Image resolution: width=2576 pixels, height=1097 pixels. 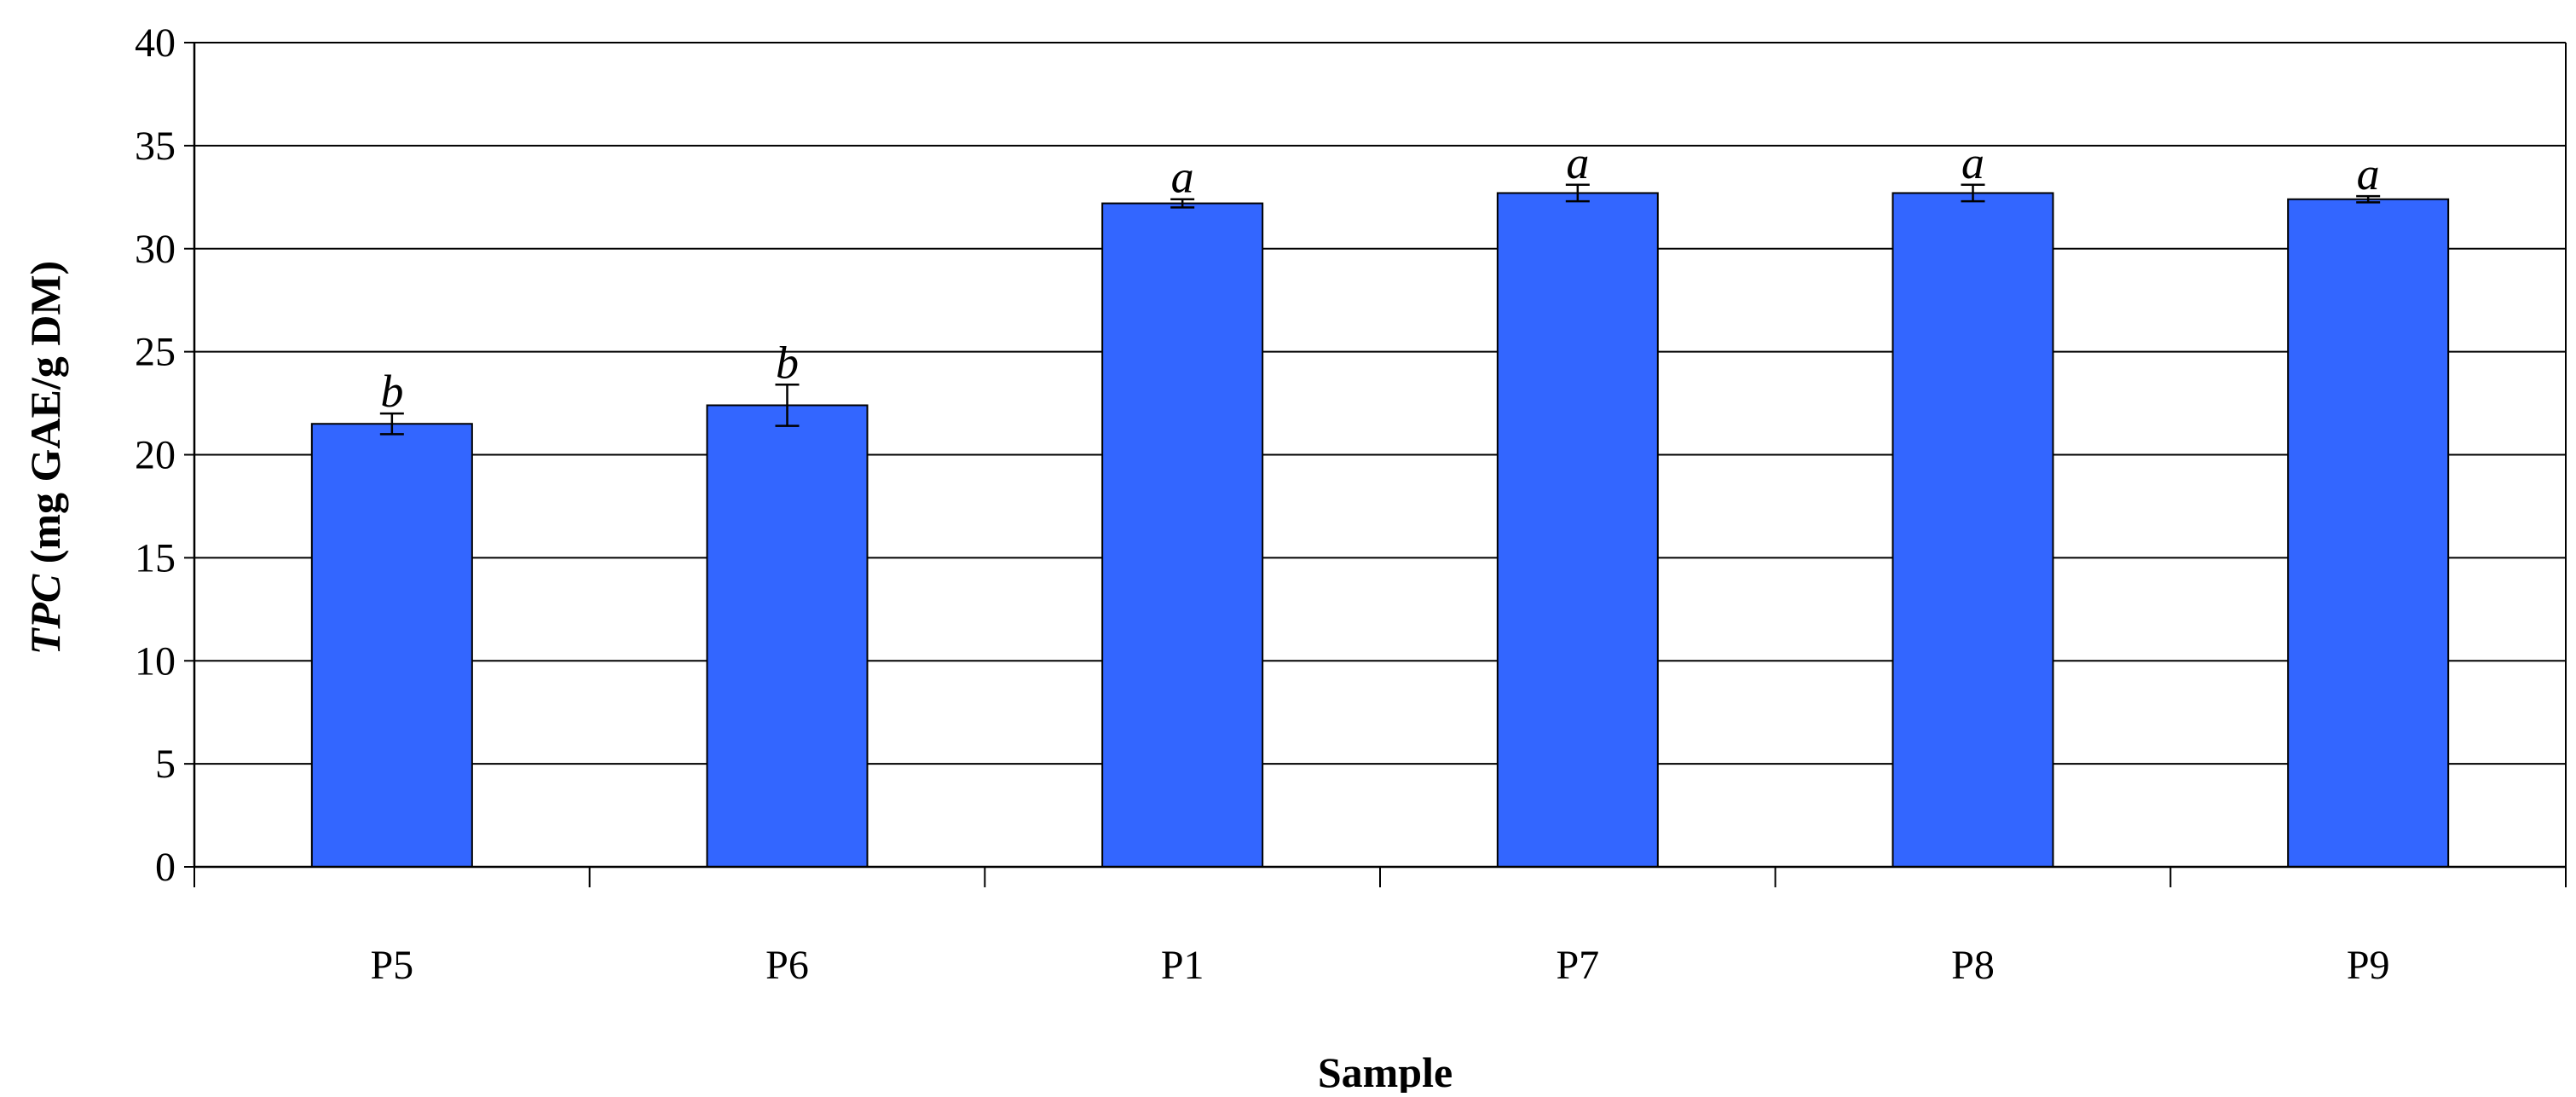 What do you see at coordinates (155, 661) in the screenshot?
I see `y-tick-label: 10` at bounding box center [155, 661].